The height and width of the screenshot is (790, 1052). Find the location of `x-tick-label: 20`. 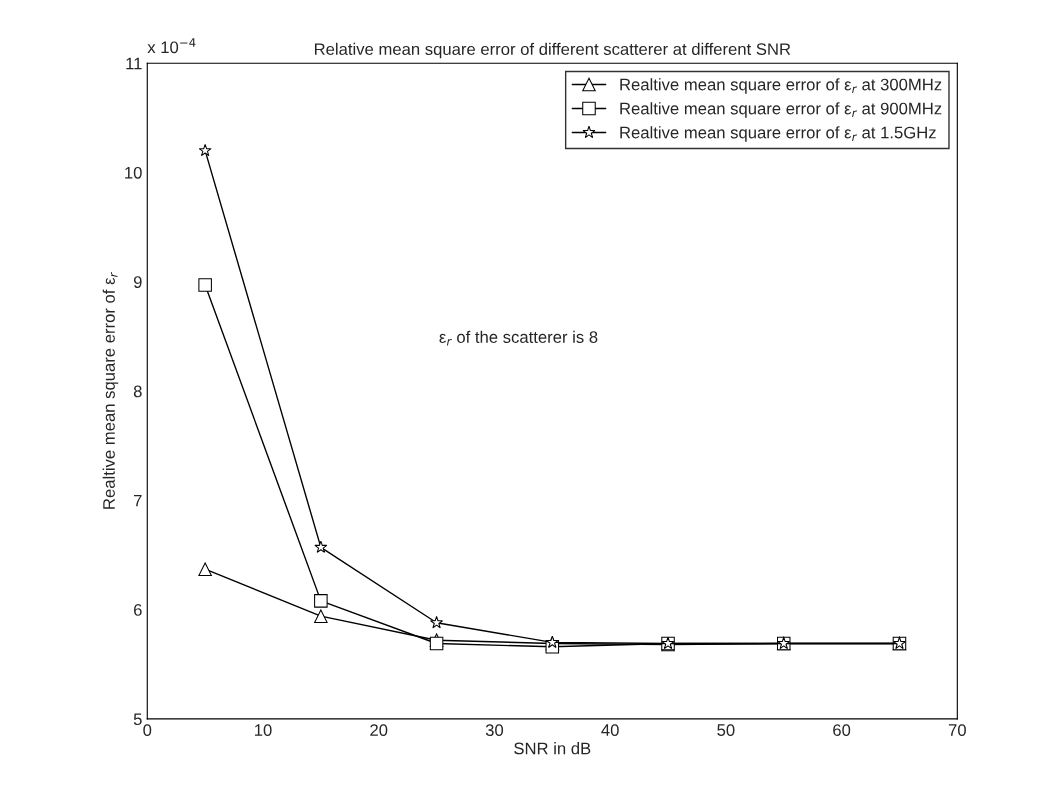

x-tick-label: 20 is located at coordinates (379, 730).